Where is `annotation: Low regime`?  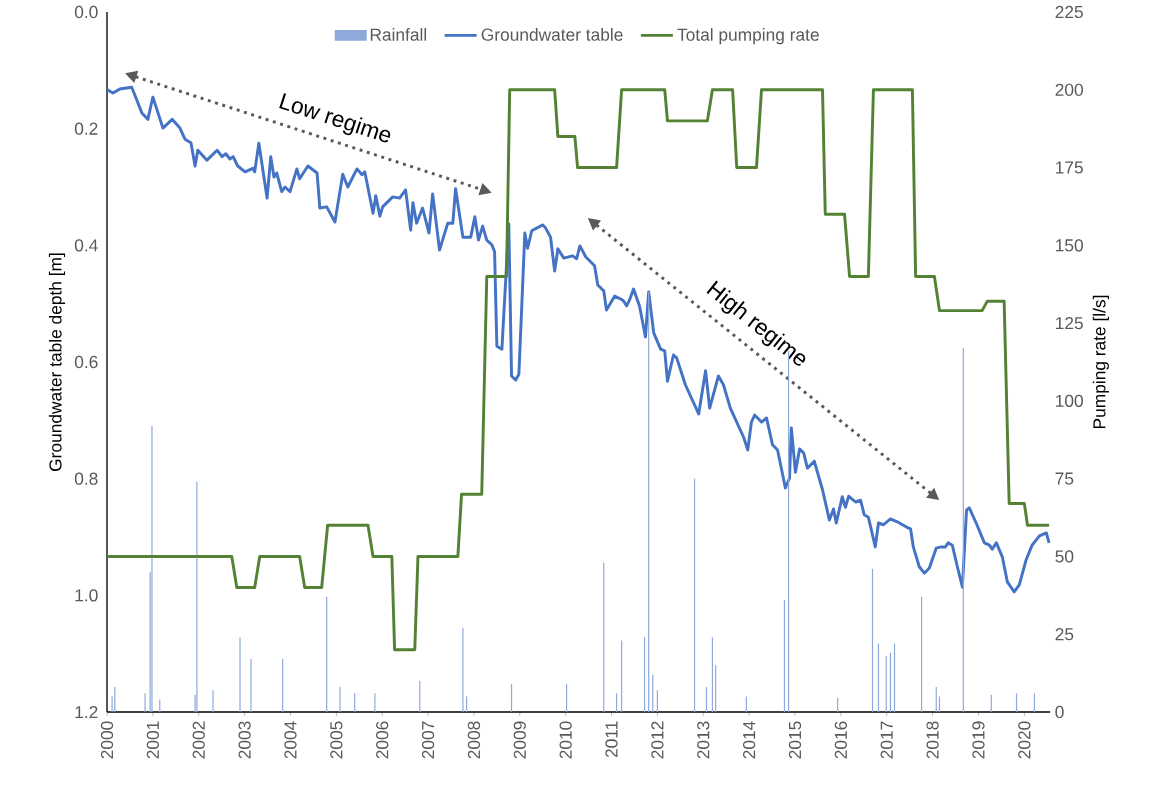 annotation: Low regime is located at coordinates (335, 118).